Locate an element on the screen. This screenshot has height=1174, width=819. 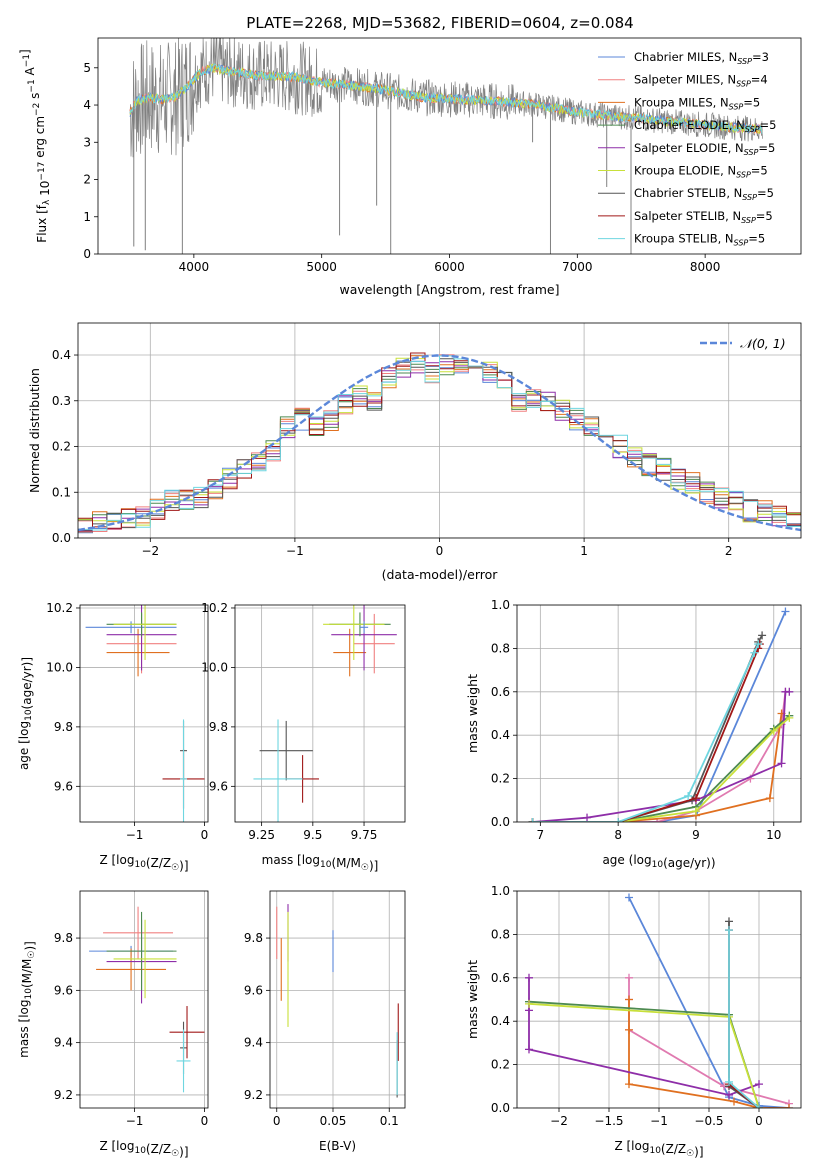
y-tick-label: 2 is located at coordinates (87, 180).